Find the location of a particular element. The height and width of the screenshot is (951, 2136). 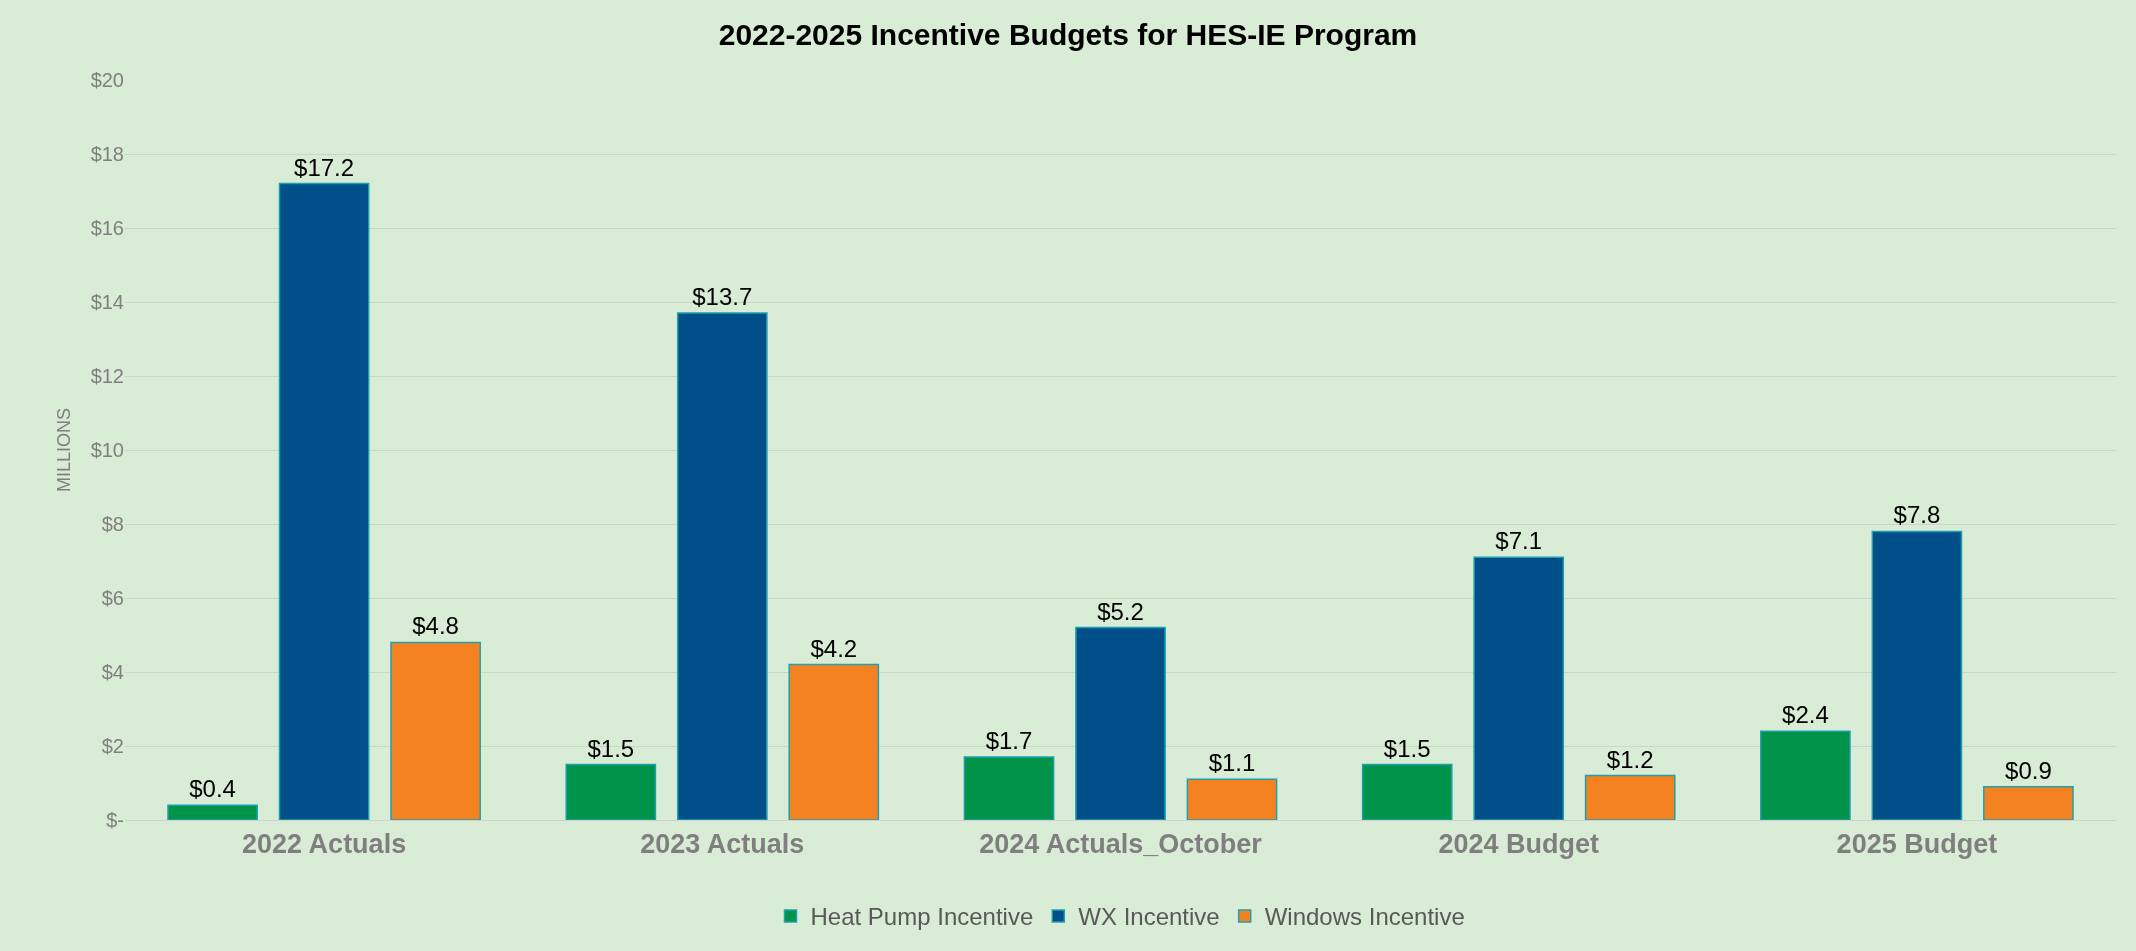

y-tick-label: $2 is located at coordinates (112, 746).